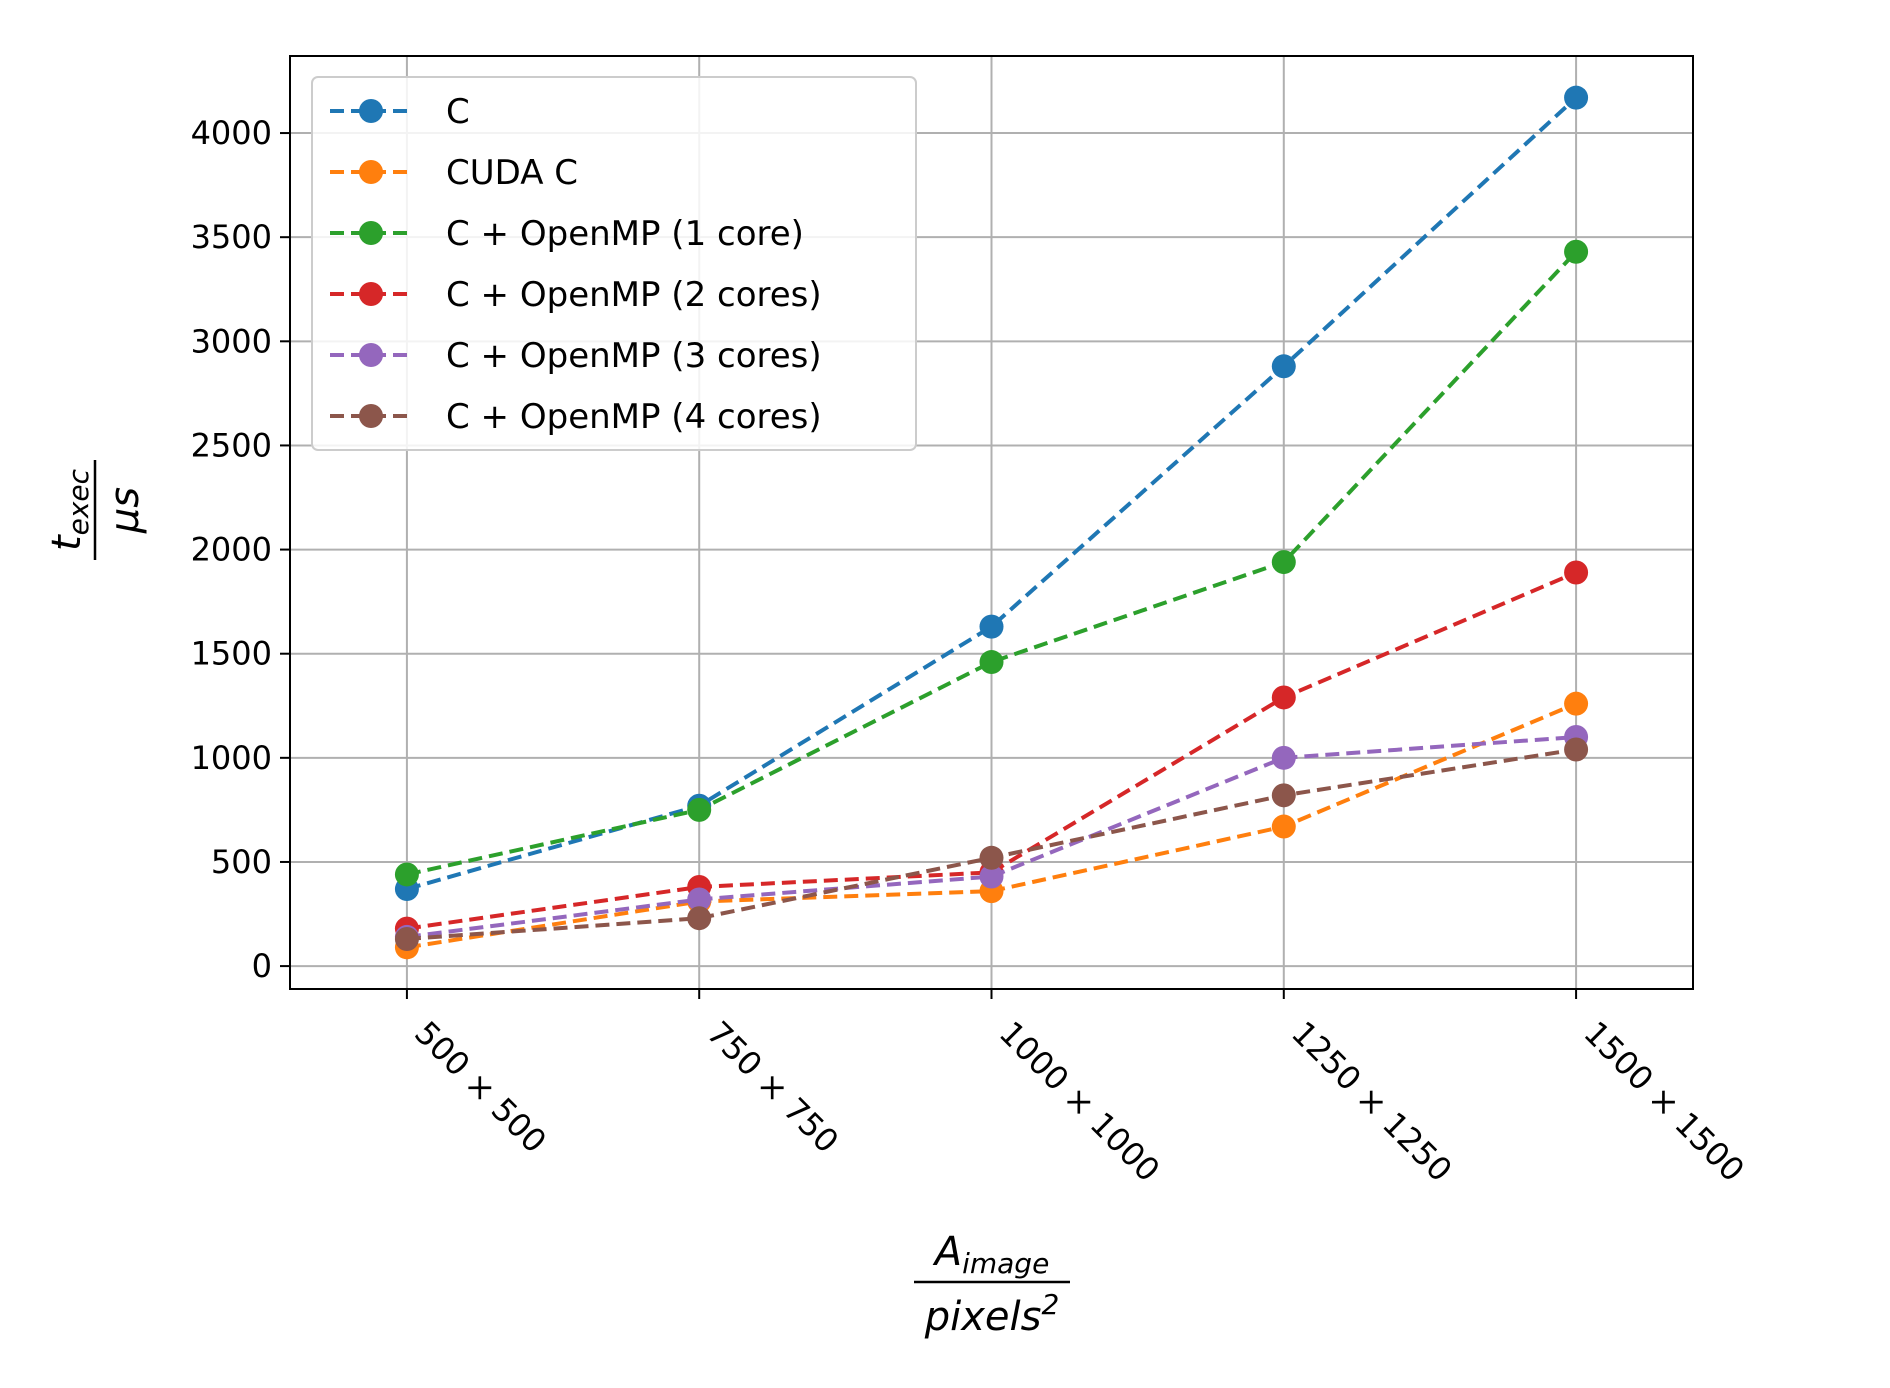 The height and width of the screenshot is (1388, 1890). What do you see at coordinates (773, 1087) in the screenshot?
I see `x-tick-label: 750 × 750` at bounding box center [773, 1087].